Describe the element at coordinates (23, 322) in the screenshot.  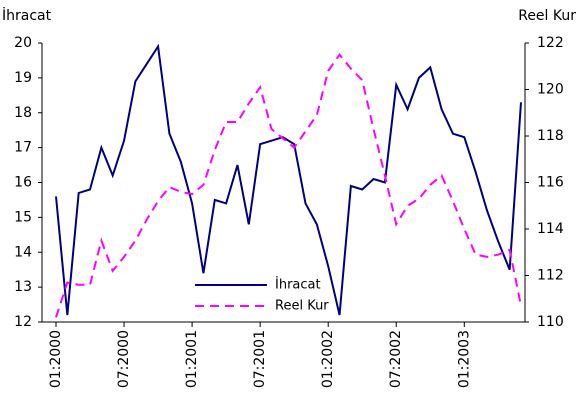
I see `y-tick-label: 12` at that location.